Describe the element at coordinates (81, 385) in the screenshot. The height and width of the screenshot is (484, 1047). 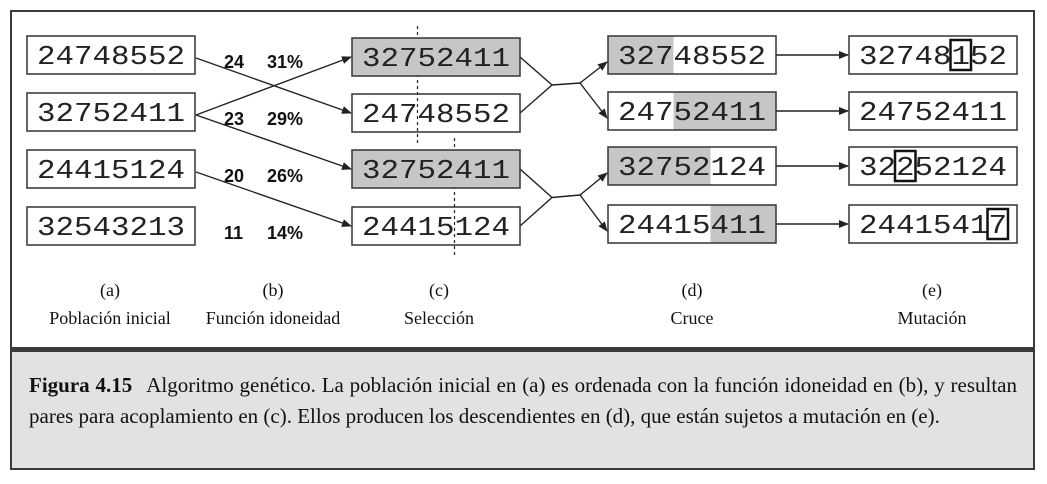
I see `caption-label: Figura 4.15` at that location.